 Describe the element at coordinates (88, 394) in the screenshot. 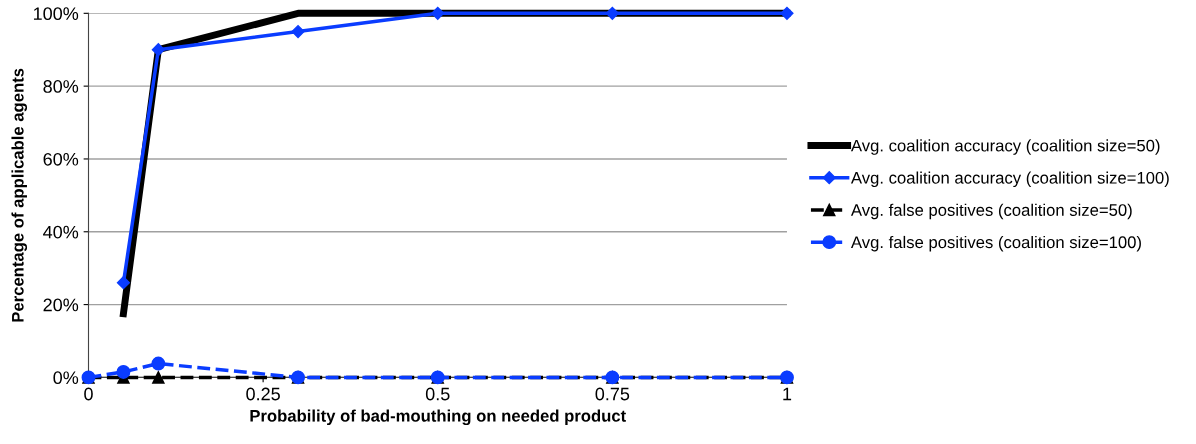

I see `x-tick-label: 0` at that location.